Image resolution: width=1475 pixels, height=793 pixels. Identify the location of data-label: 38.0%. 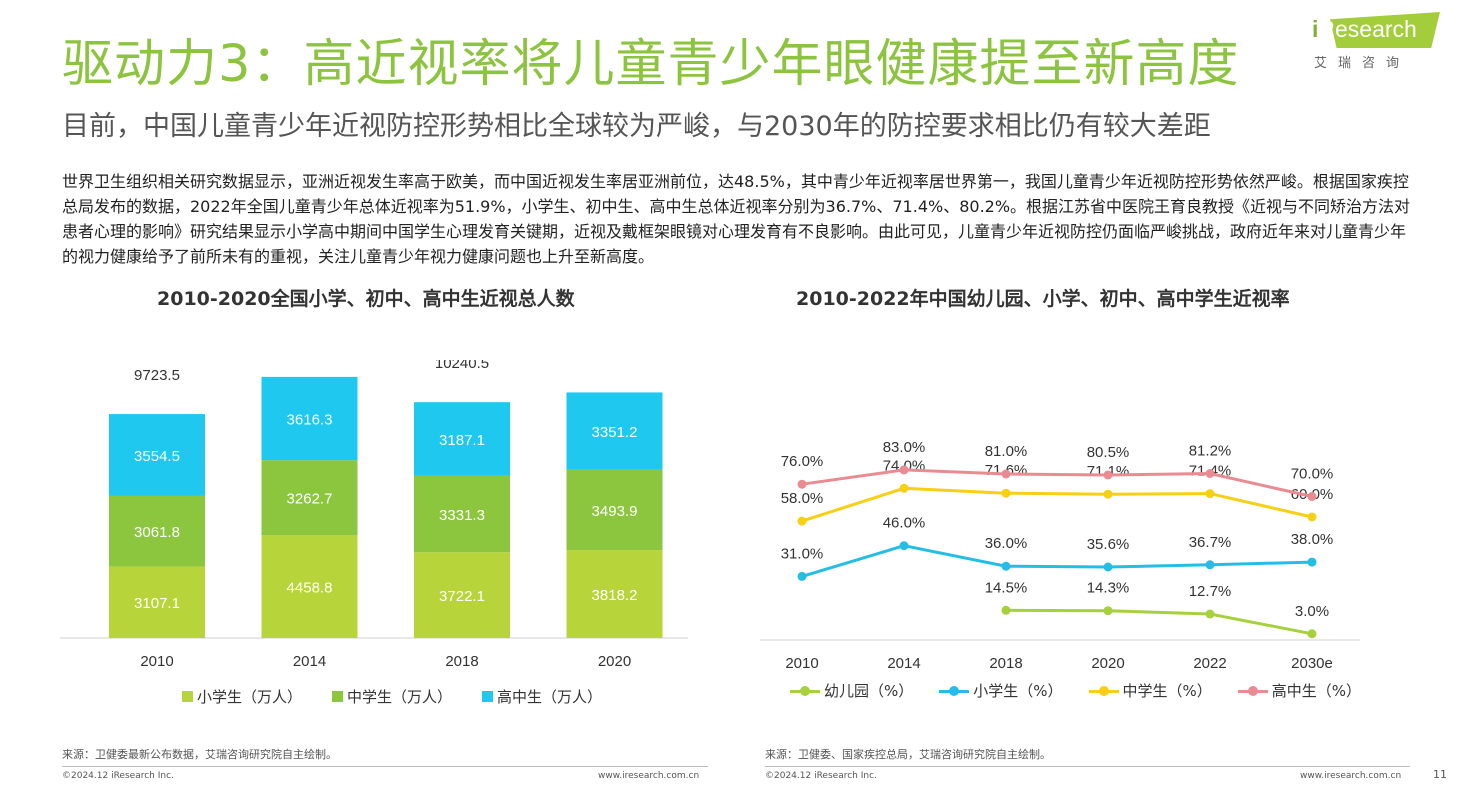
(1312, 539).